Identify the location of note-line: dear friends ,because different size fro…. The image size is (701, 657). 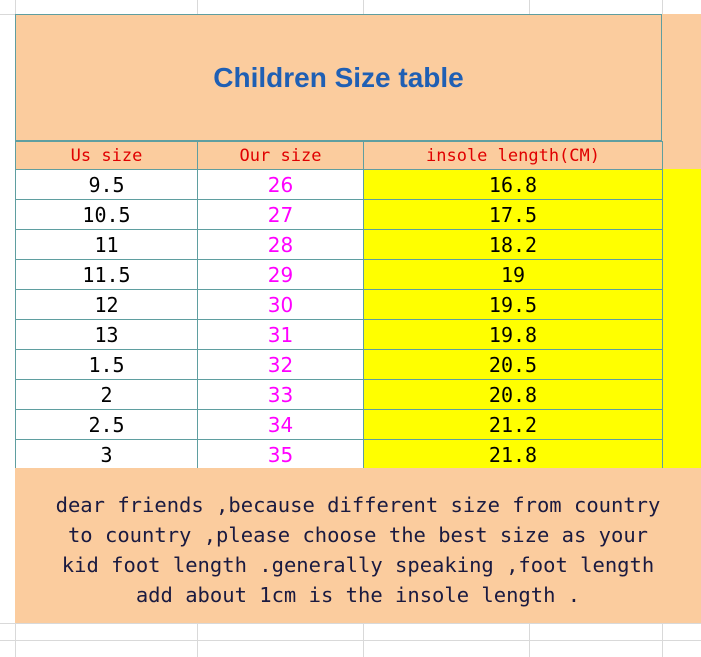
(358, 505).